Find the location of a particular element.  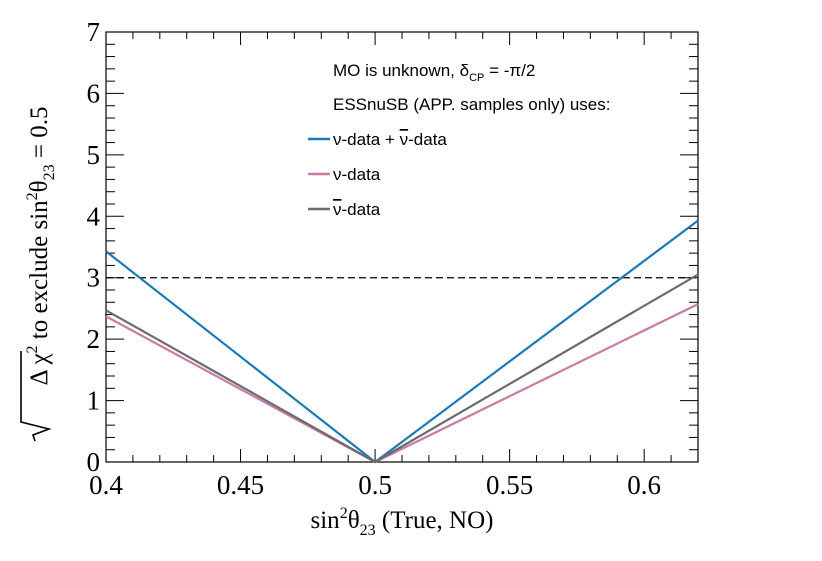

annotation-line-1-b: = -π/2 is located at coordinates (509, 70).